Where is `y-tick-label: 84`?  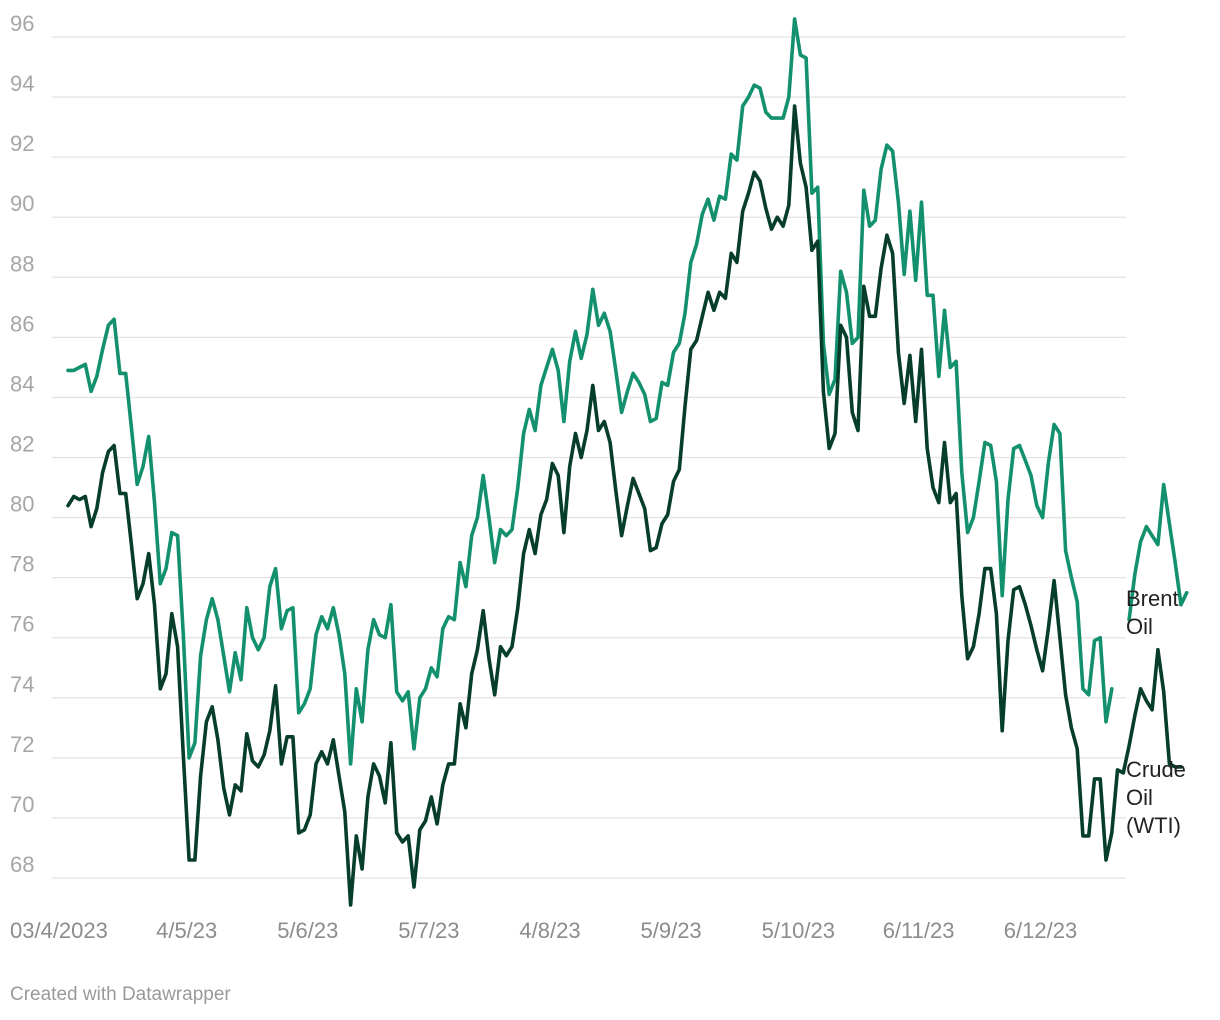
y-tick-label: 84 is located at coordinates (22, 383).